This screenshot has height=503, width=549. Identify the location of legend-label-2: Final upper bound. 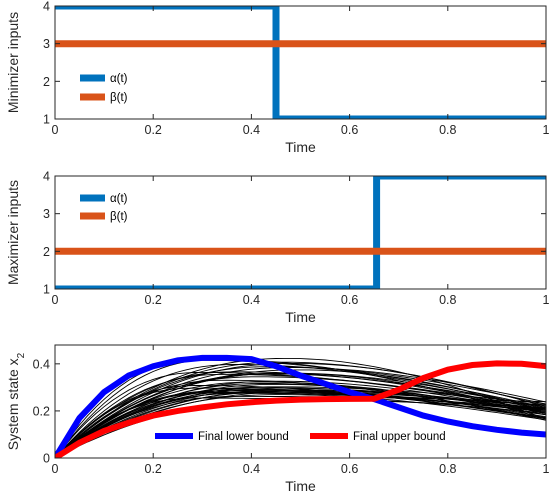
(399, 437).